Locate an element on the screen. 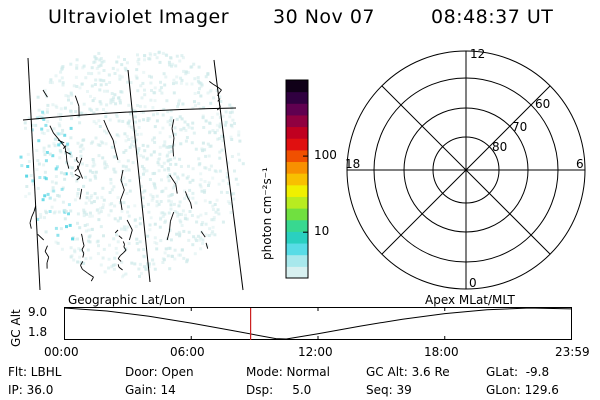  info-dsp: Dsp: 5.0 is located at coordinates (279, 390).